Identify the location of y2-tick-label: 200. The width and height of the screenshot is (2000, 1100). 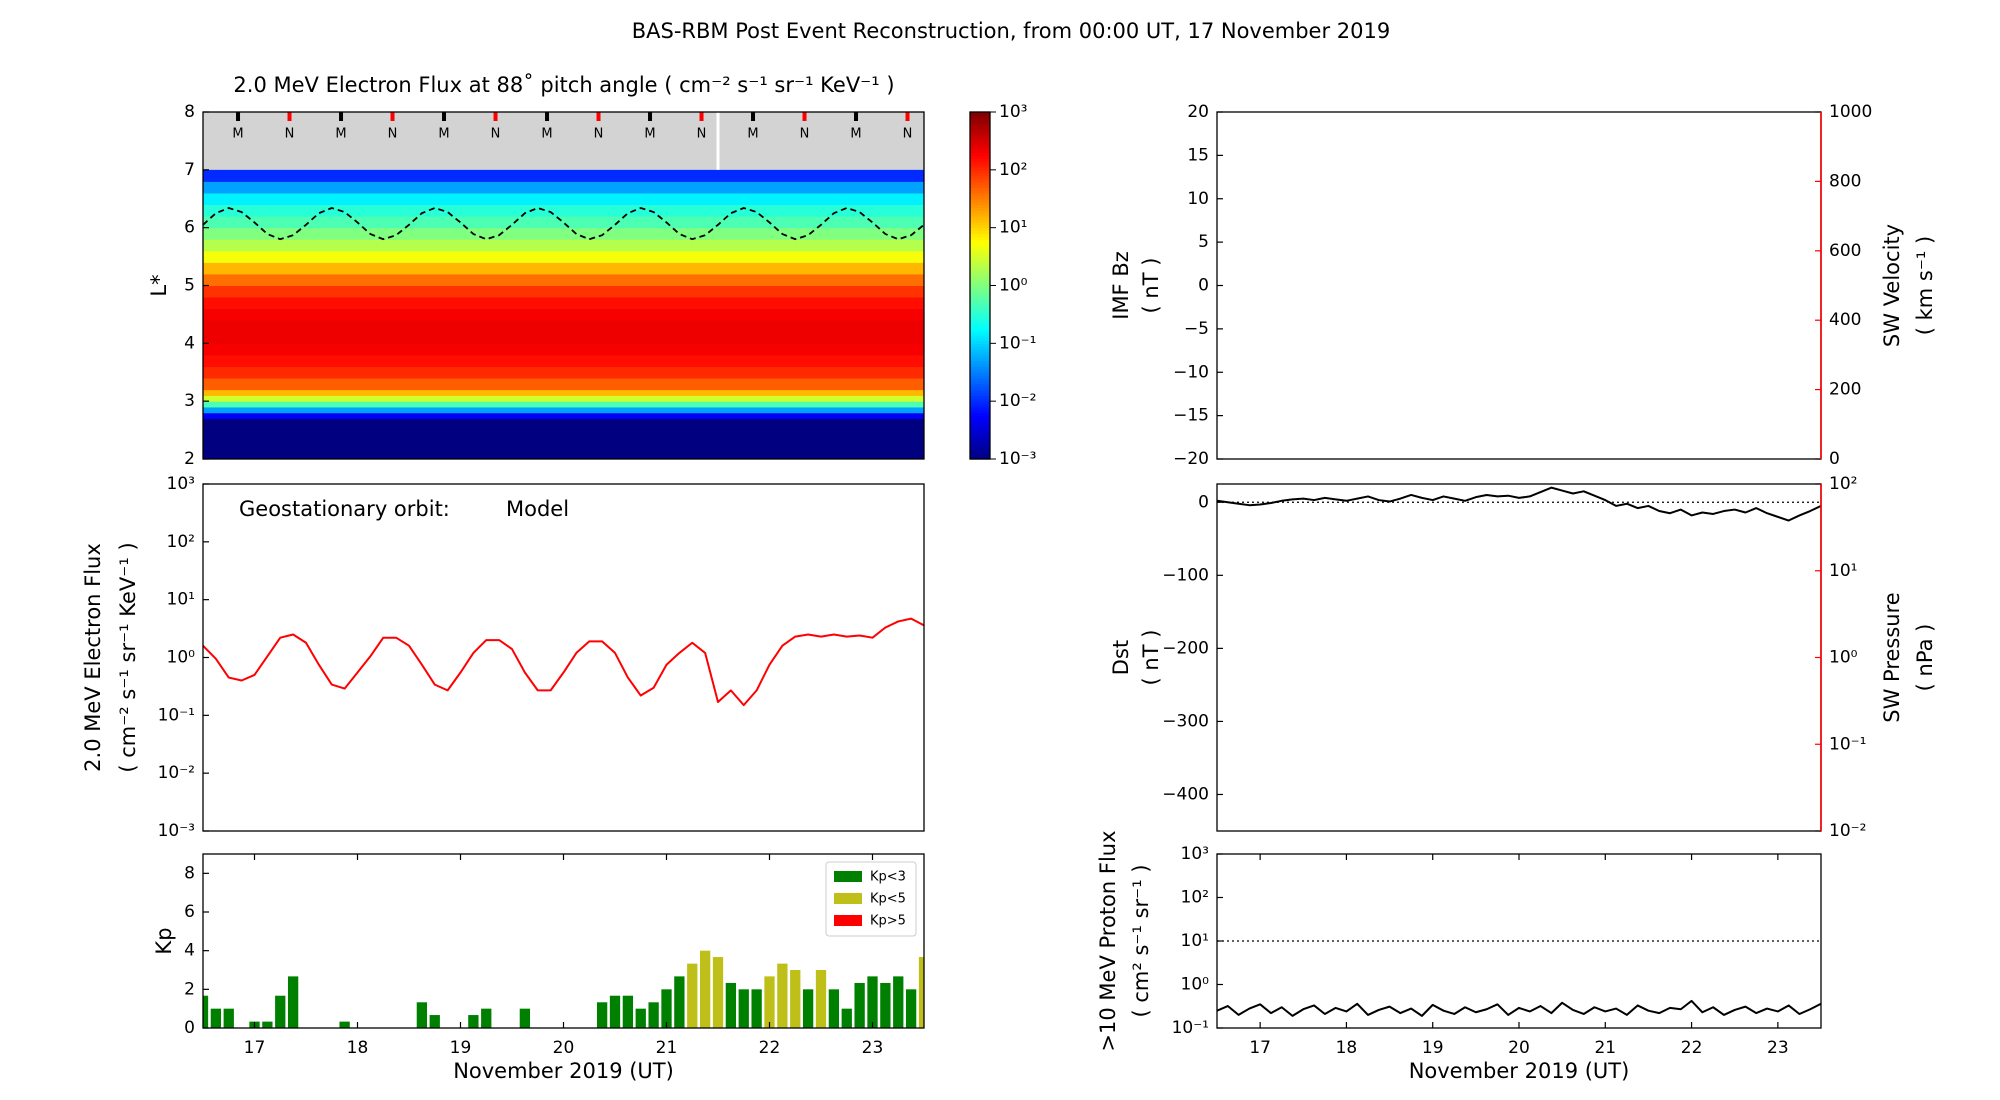
(1845, 390).